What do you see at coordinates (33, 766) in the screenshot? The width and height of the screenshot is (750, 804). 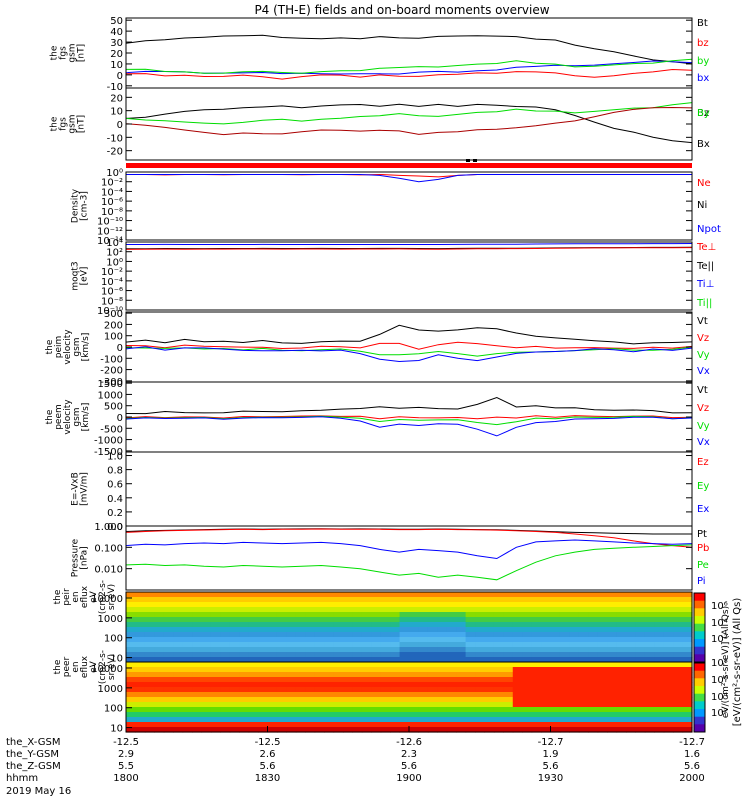 I see `x-row-label: the_Z-GSM` at bounding box center [33, 766].